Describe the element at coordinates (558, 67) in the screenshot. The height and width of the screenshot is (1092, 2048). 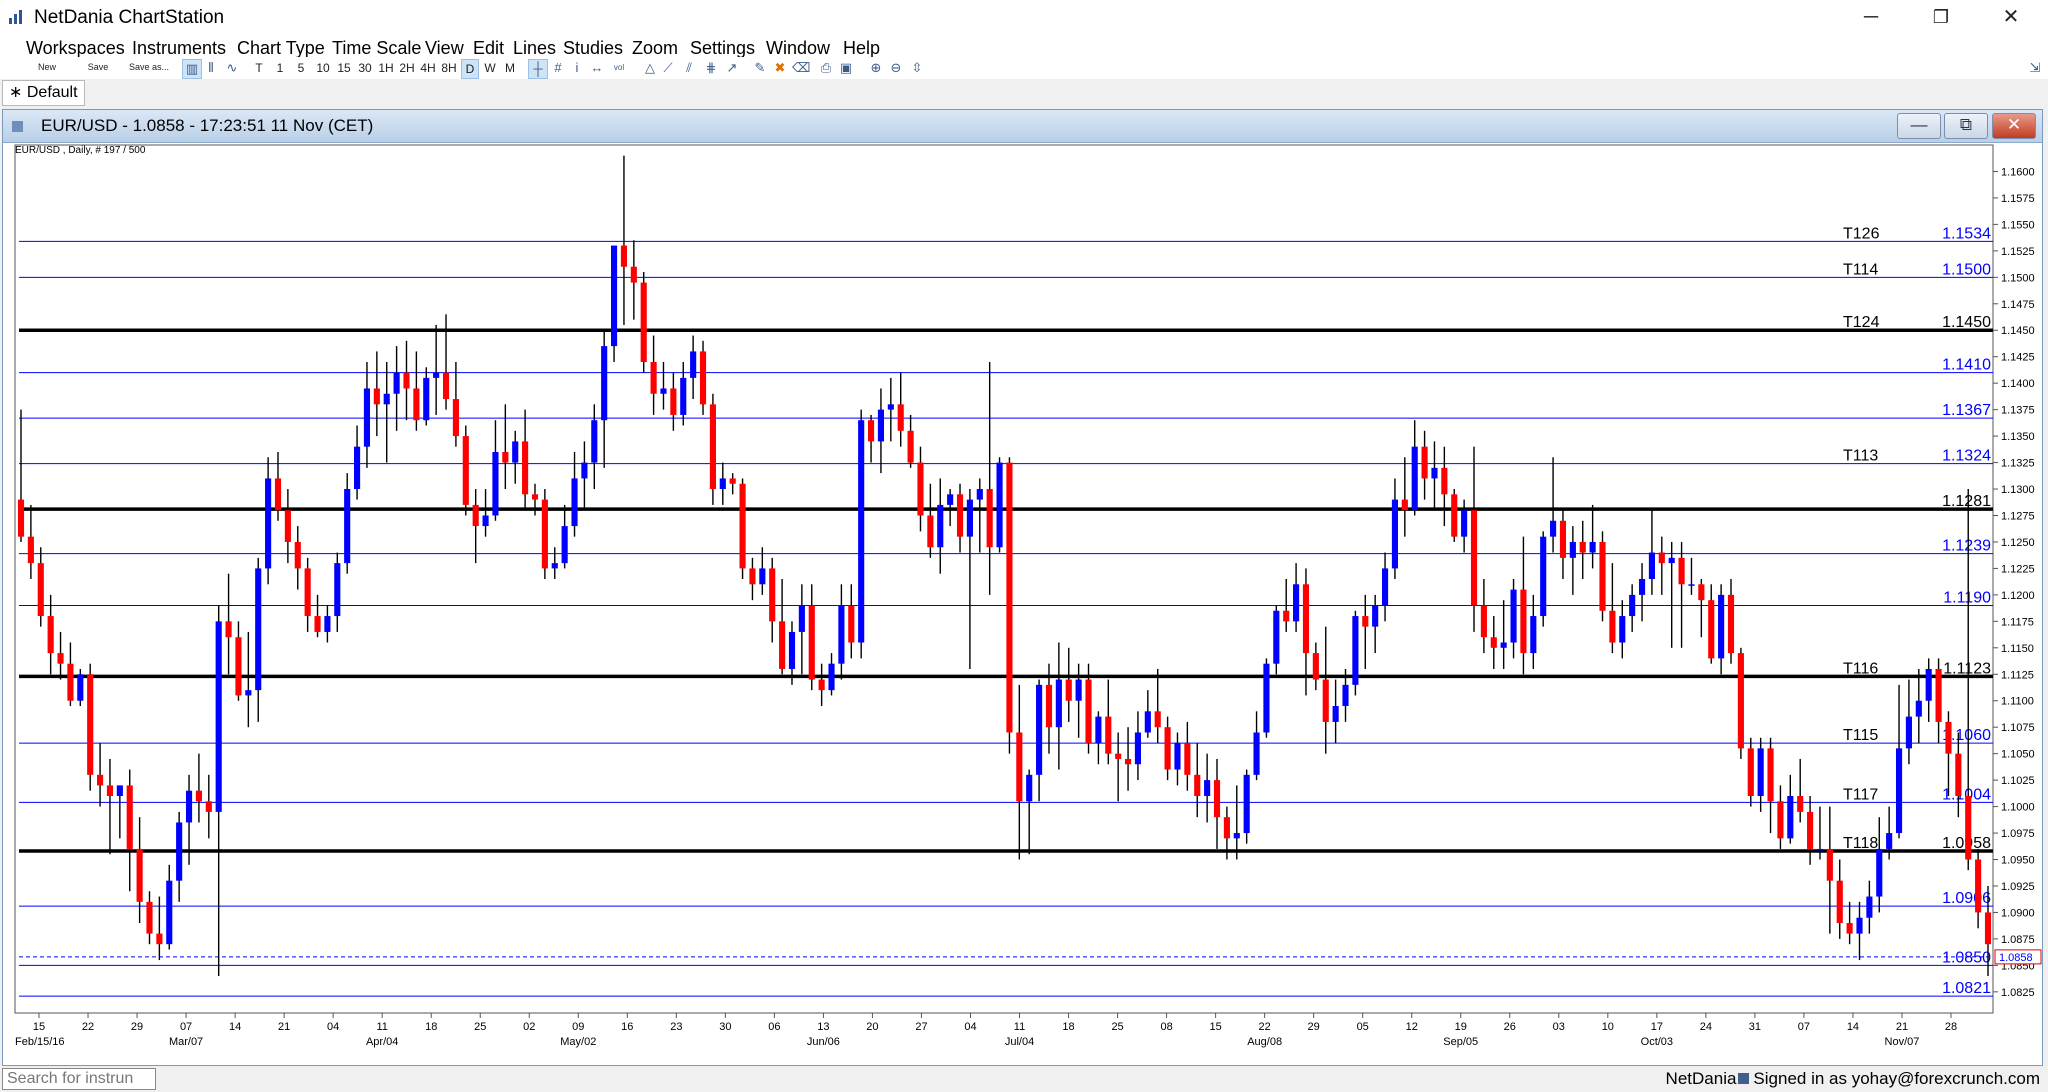
I see `grid-icon: #` at that location.